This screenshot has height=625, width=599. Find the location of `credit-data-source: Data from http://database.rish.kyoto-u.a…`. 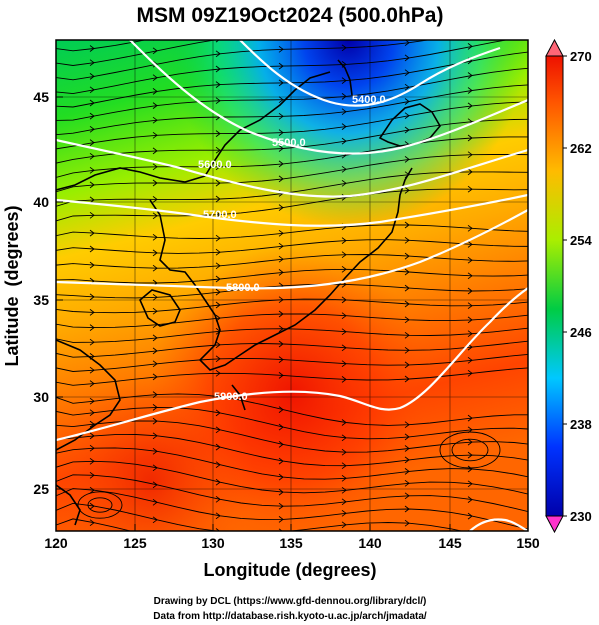

credit-data-source: Data from http://database.rish.kyoto-u.a… is located at coordinates (290, 616).